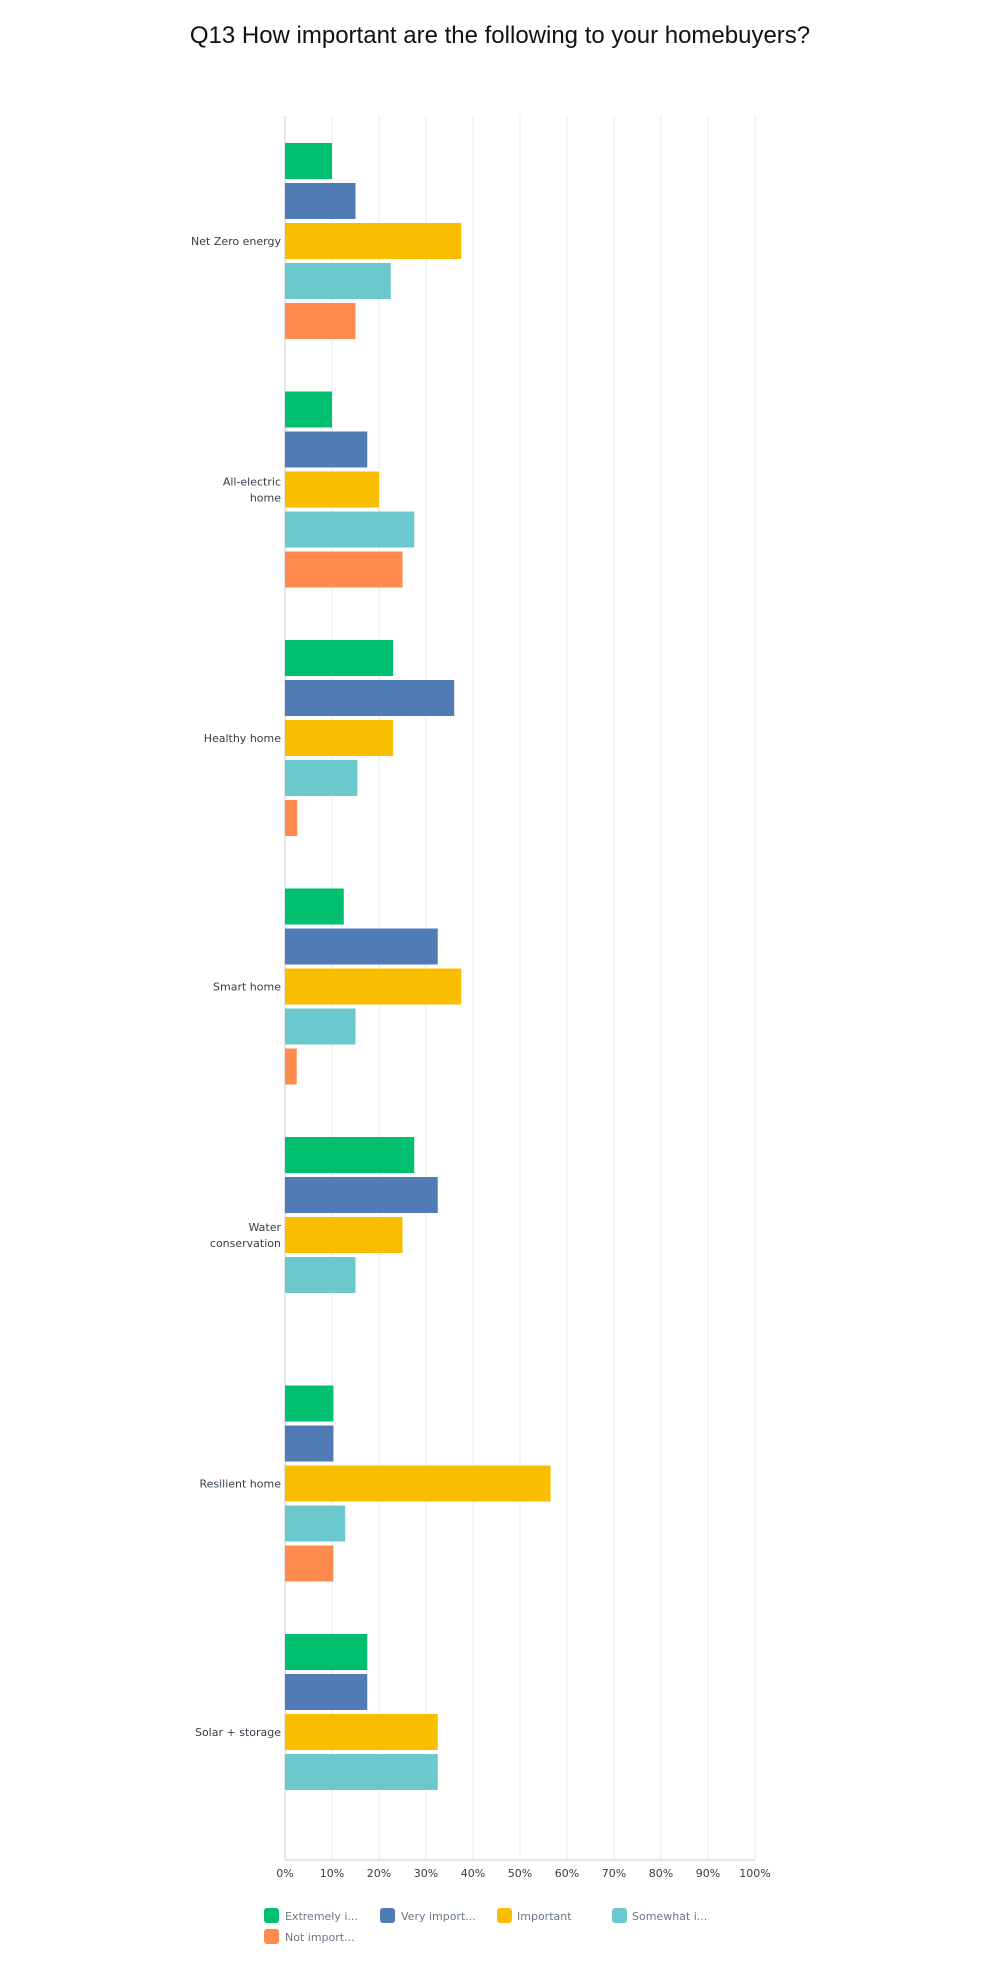 This screenshot has height=1974, width=1000. Describe the element at coordinates (245, 1243) in the screenshot. I see `category-label: conservation` at that location.